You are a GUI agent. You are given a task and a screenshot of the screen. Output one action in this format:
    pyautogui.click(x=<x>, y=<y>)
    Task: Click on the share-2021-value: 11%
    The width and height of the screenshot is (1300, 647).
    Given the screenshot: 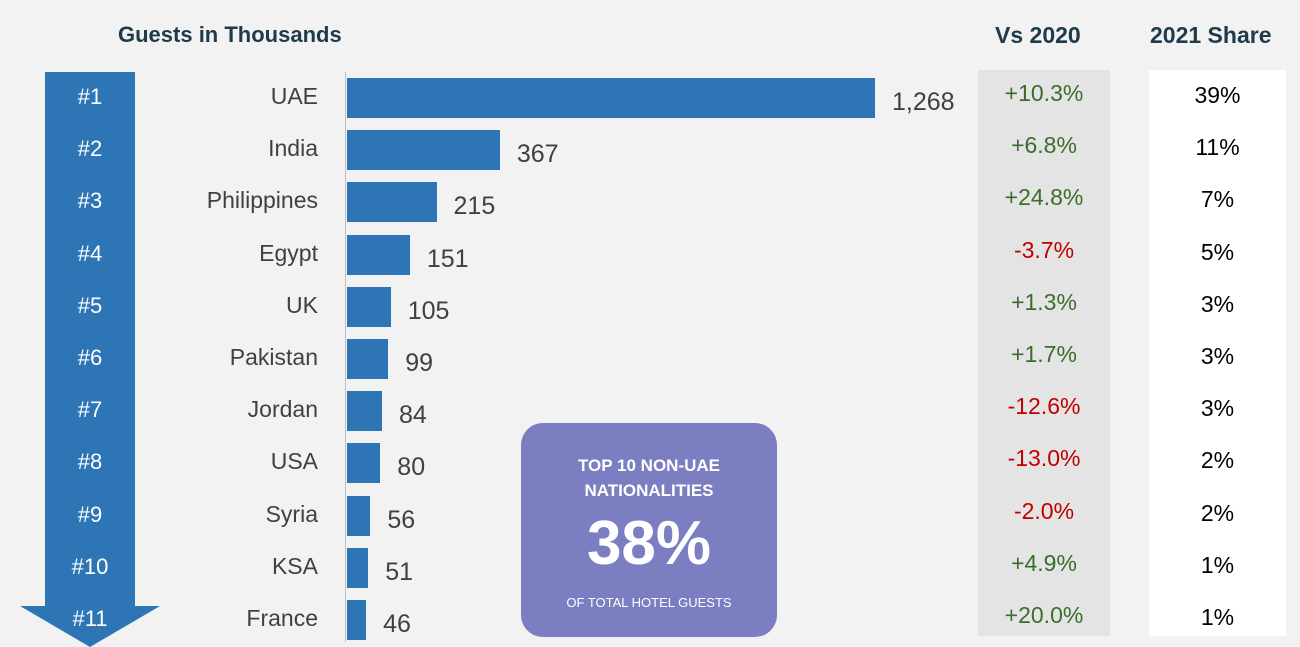 What is the action you would take?
    pyautogui.click(x=1217, y=147)
    